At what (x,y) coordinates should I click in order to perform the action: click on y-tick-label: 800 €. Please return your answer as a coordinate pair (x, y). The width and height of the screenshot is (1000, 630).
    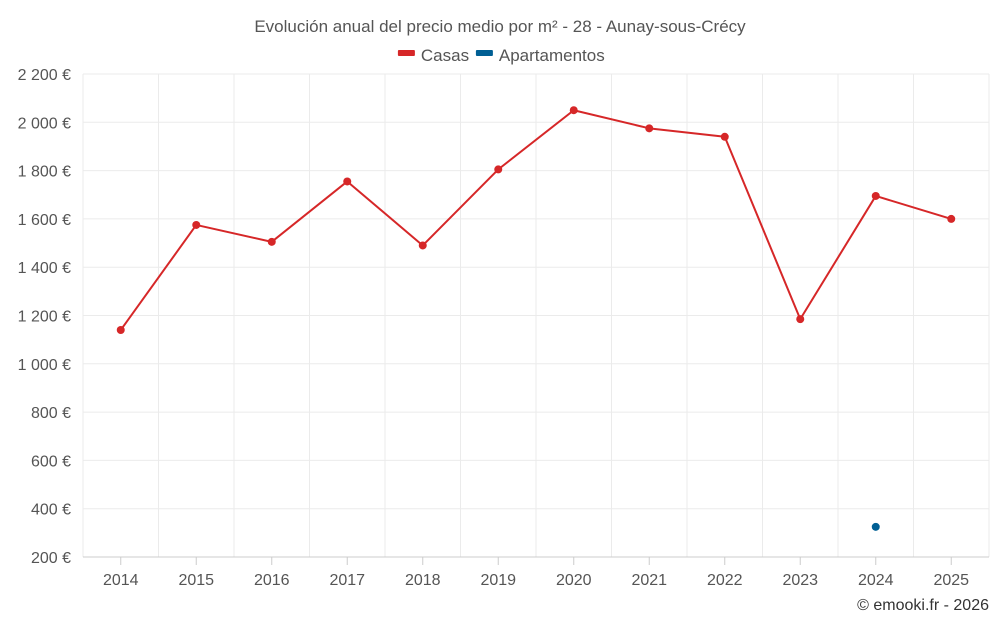
    Looking at the image, I should click on (51, 413).